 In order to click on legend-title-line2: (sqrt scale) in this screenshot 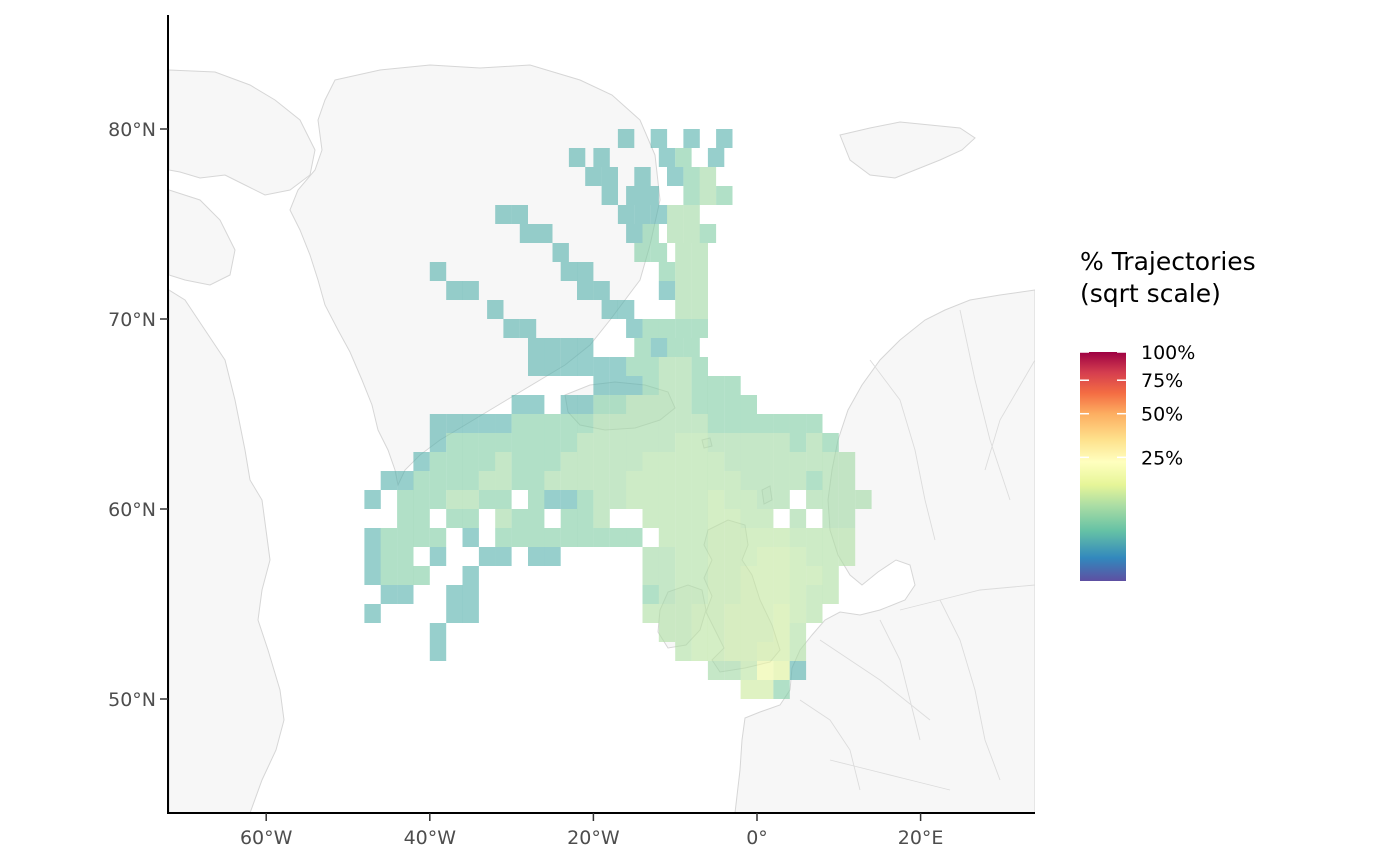, I will do `click(1150, 293)`.